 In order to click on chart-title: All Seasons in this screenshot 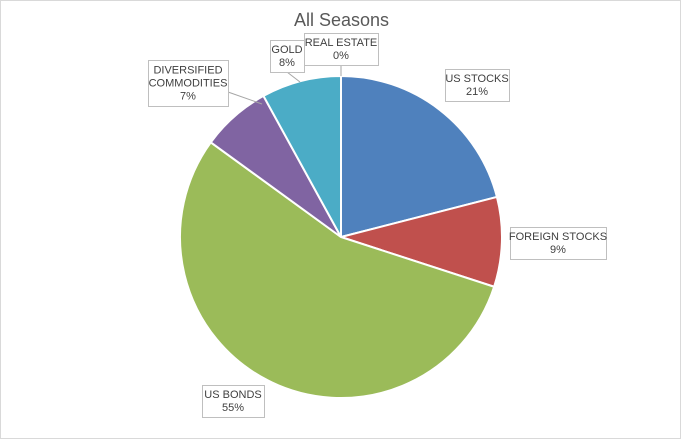, I will do `click(341, 20)`.